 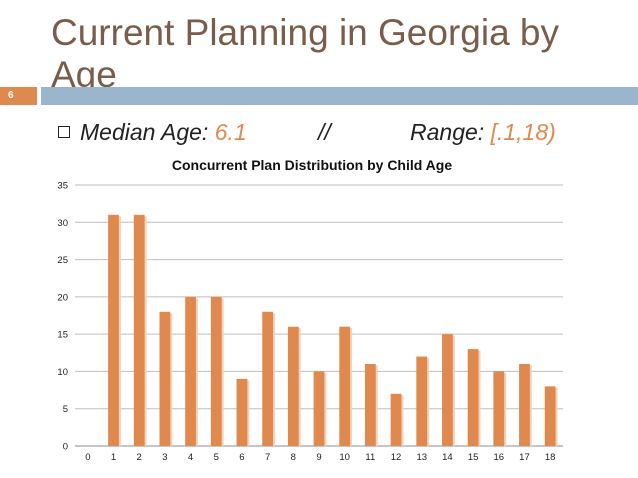 I want to click on range-label: Range:, so click(x=450, y=132).